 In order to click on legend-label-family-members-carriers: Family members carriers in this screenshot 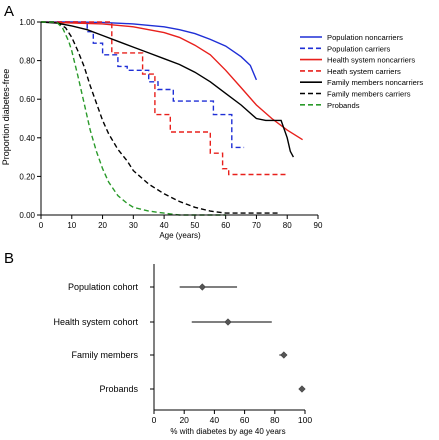, I will do `click(369, 94)`.